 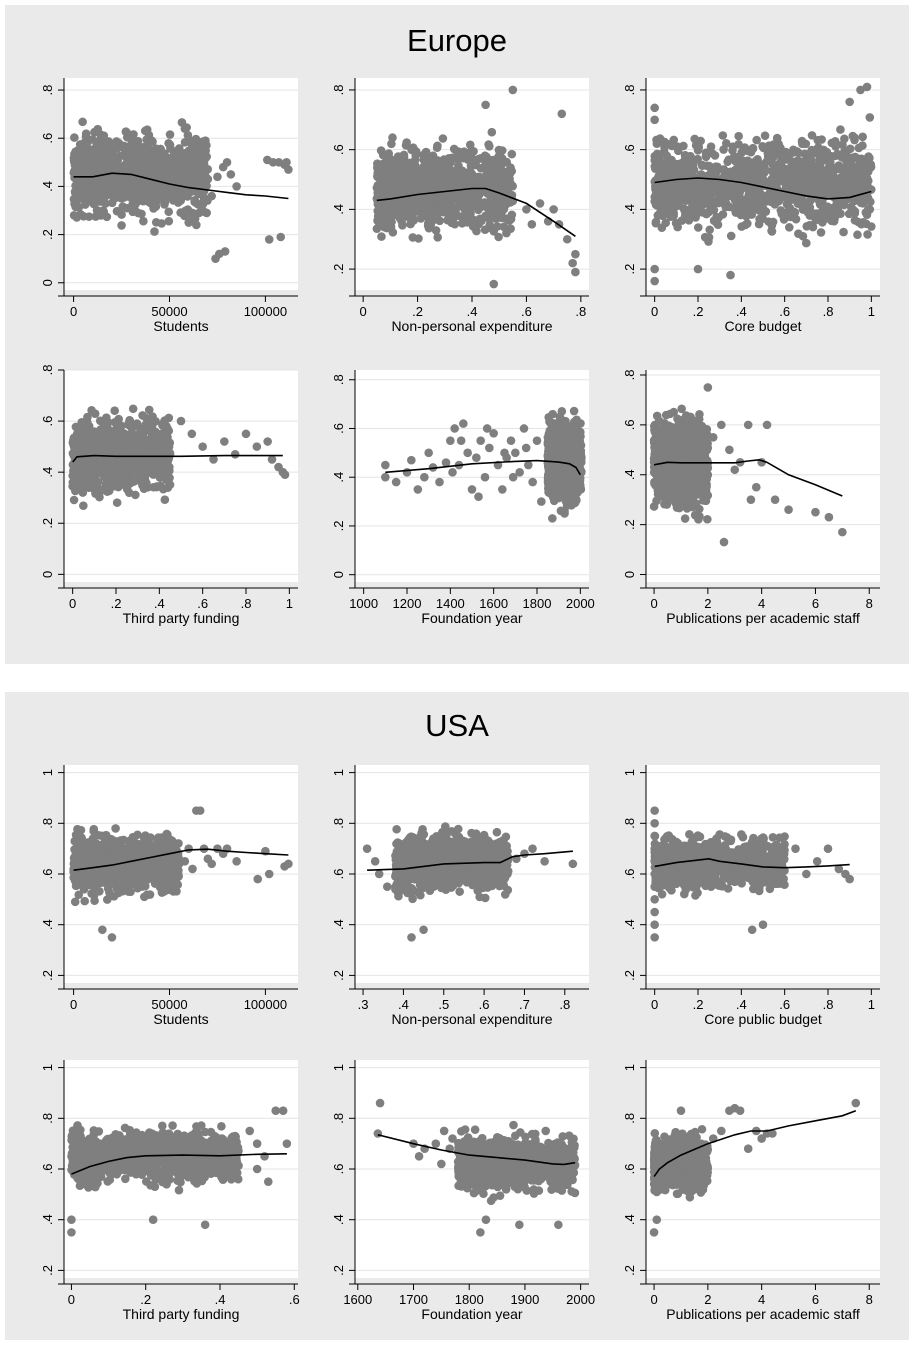 I want to click on europe-chart-5-y-tick-label: .2, so click(x=338, y=526).